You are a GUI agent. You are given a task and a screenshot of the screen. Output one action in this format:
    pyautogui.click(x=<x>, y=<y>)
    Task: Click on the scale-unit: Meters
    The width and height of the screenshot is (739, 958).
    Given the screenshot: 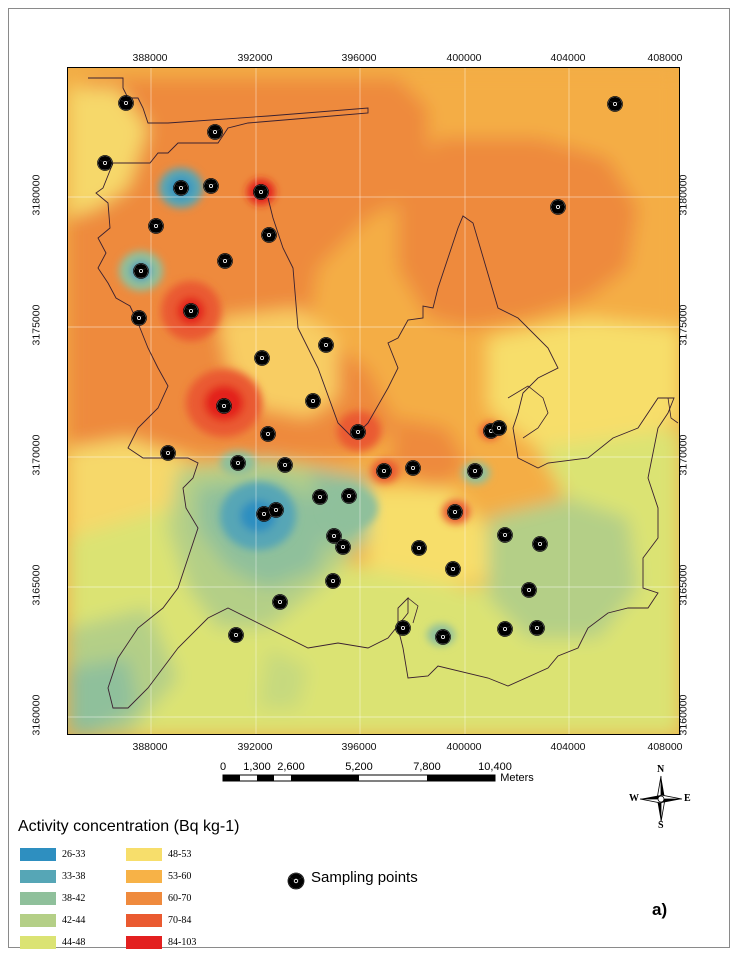 What is the action you would take?
    pyautogui.click(x=517, y=778)
    